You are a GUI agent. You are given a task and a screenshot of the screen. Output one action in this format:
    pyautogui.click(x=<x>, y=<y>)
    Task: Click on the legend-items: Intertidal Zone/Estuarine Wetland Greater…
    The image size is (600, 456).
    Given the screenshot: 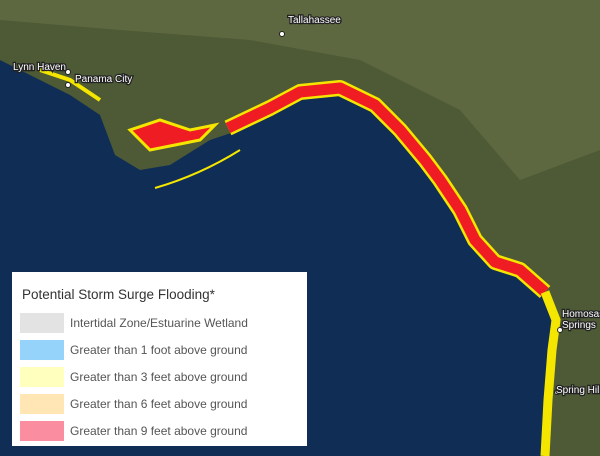 What is the action you would take?
    pyautogui.click(x=134, y=377)
    